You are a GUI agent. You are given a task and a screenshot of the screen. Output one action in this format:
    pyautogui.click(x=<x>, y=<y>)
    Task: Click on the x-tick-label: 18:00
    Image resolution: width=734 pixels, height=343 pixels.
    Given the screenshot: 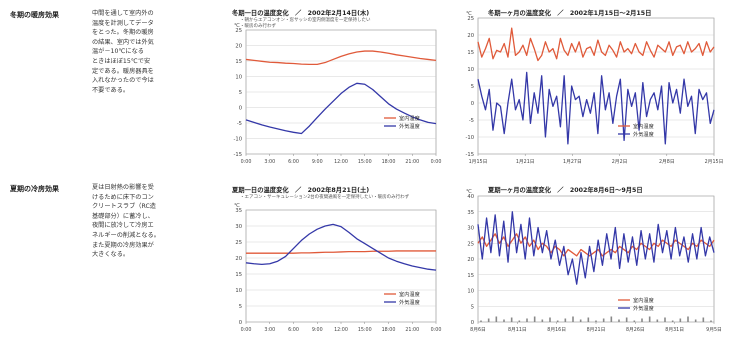 What is the action you would take?
    pyautogui.click(x=389, y=162)
    